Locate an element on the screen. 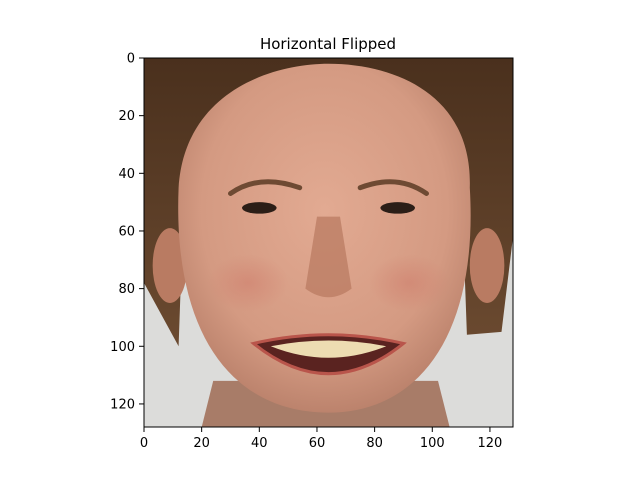  eye-left is located at coordinates (259, 208).